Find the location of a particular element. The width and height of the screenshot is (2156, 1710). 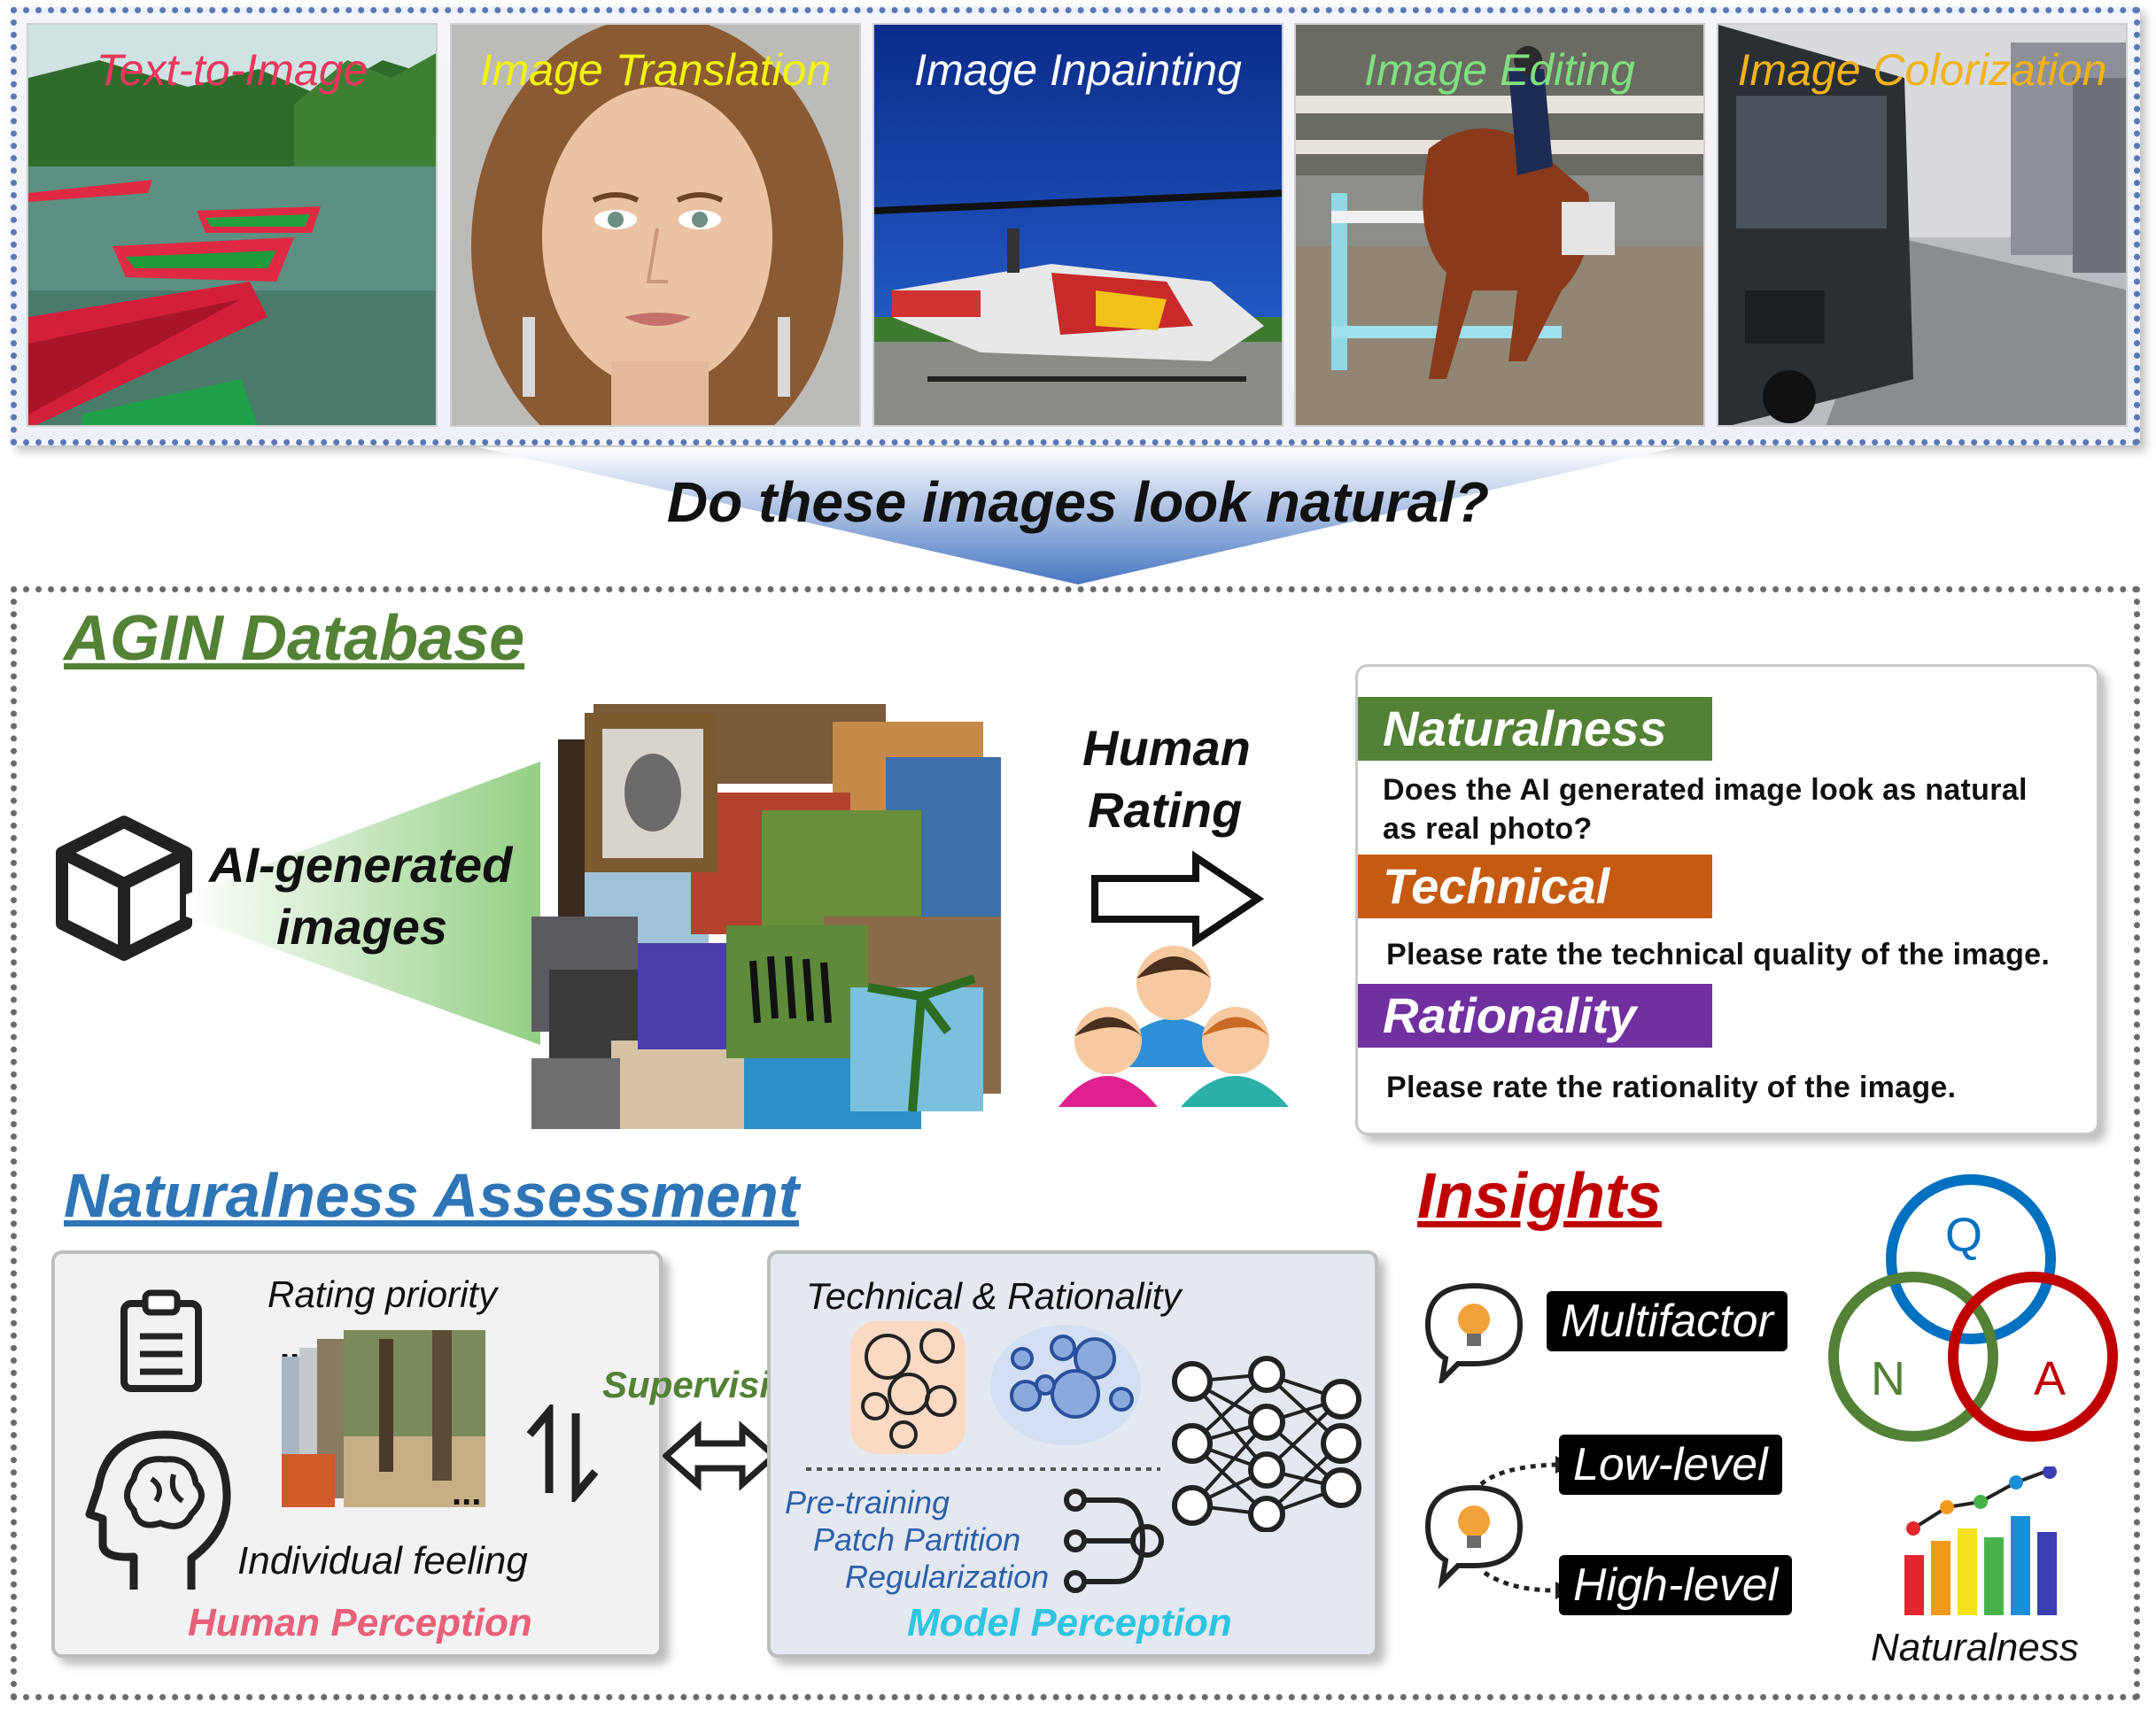

high-level-badge: High-level is located at coordinates (1676, 1585).